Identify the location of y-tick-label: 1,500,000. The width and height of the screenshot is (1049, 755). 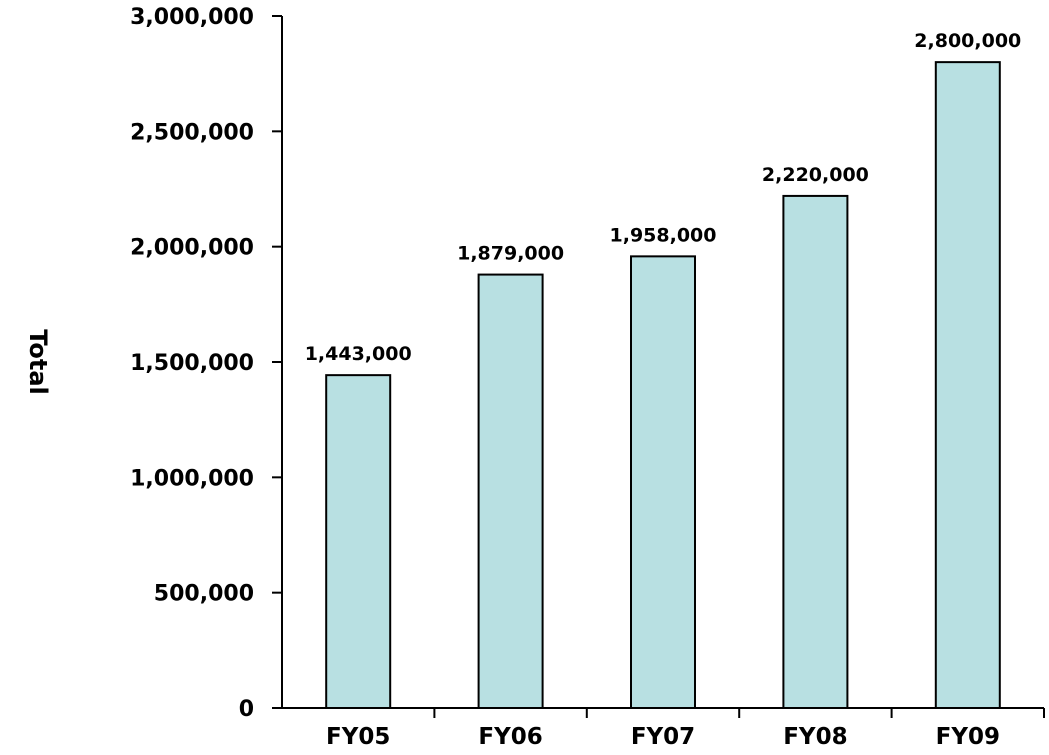
(192, 363).